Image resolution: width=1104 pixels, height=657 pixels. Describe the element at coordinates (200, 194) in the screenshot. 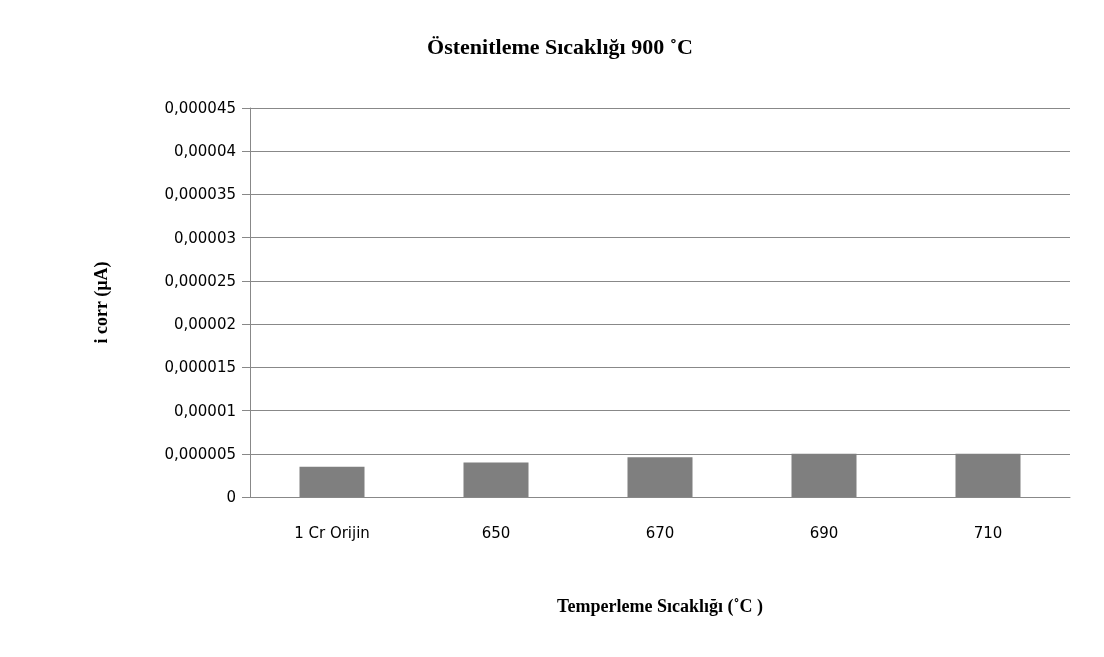

I see `y-tick-label: 0,000035` at that location.